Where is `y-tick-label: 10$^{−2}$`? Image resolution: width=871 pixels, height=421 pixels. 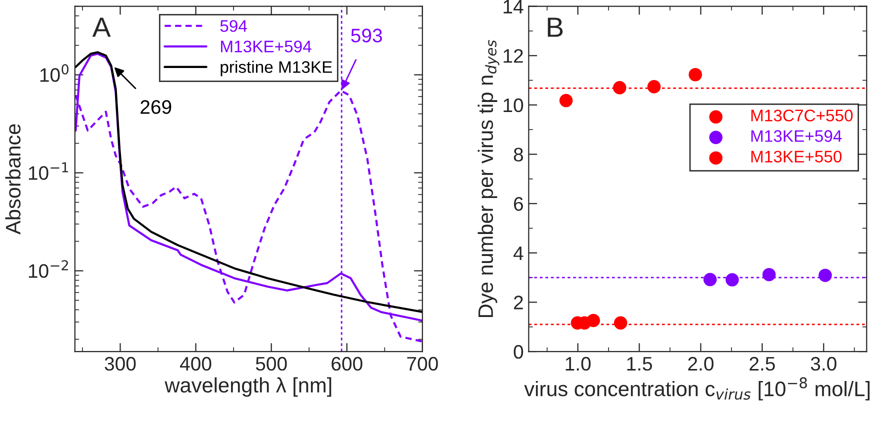
y-tick-label: 10$^{−2}$ is located at coordinates (48, 269).